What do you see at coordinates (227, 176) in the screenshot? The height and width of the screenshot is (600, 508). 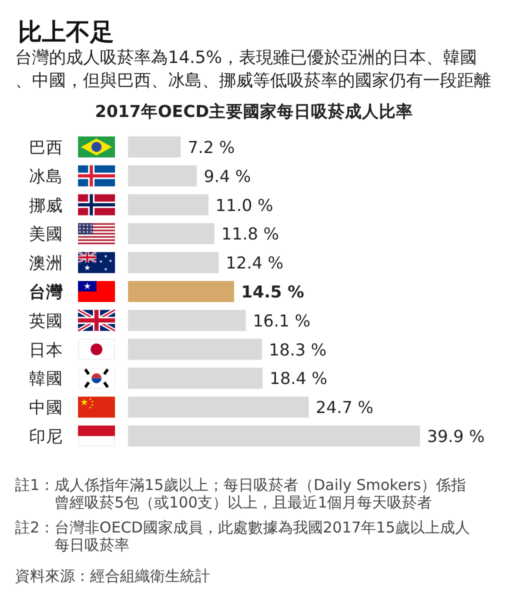 I see `data-label: 9.4 %` at bounding box center [227, 176].